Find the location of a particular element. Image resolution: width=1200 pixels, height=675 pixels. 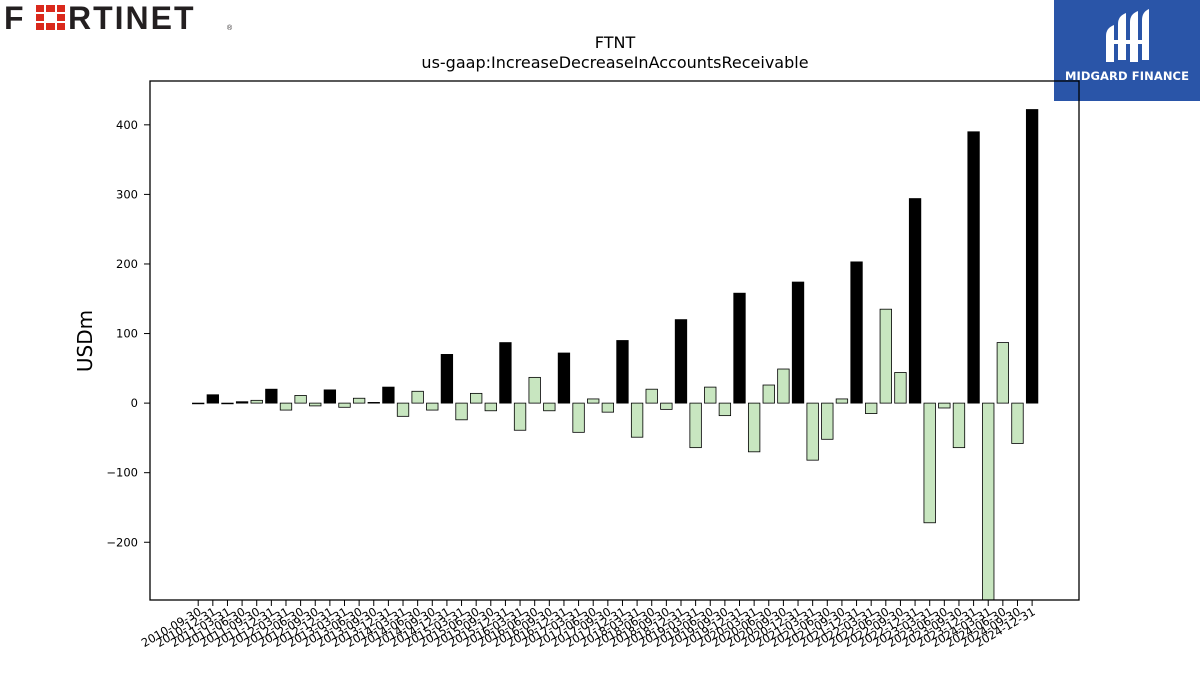

midgard-brand-text: MIDGARD FINANCE is located at coordinates (1127, 76).